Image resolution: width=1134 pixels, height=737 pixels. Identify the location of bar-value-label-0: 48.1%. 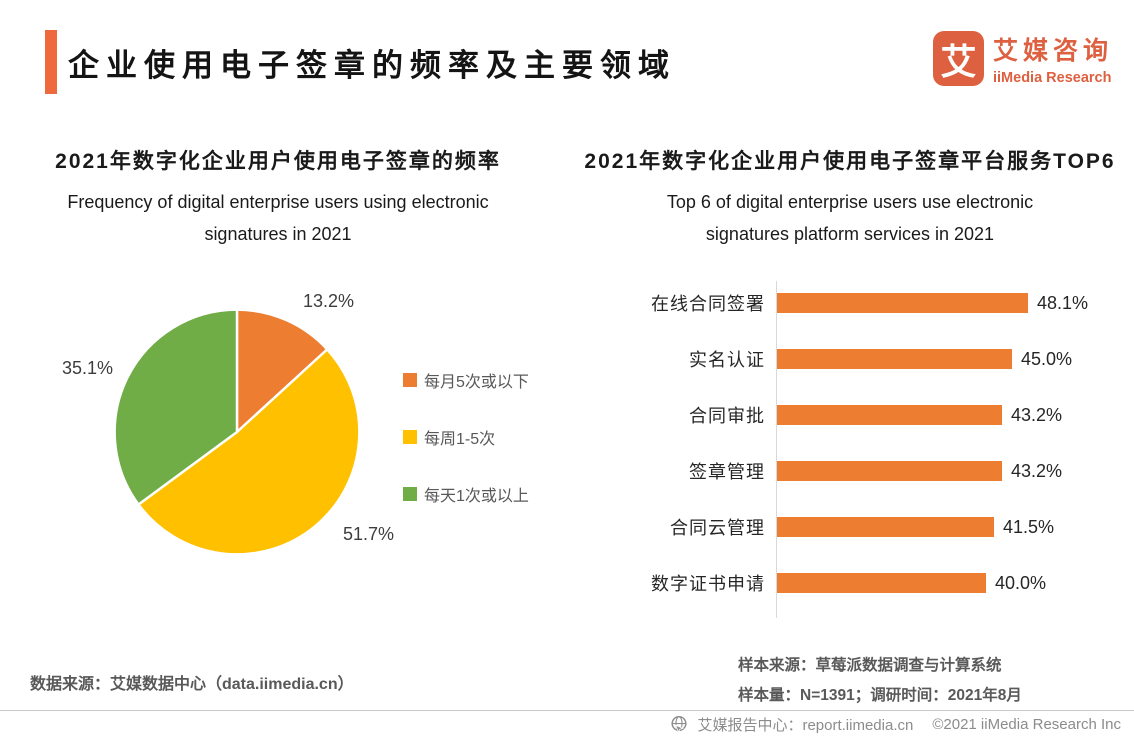
(1063, 302).